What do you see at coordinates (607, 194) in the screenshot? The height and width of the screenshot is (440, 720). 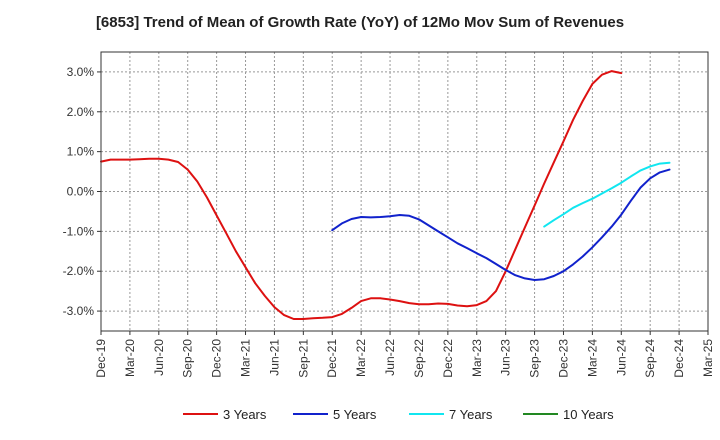 I see `series-line-7-years` at bounding box center [607, 194].